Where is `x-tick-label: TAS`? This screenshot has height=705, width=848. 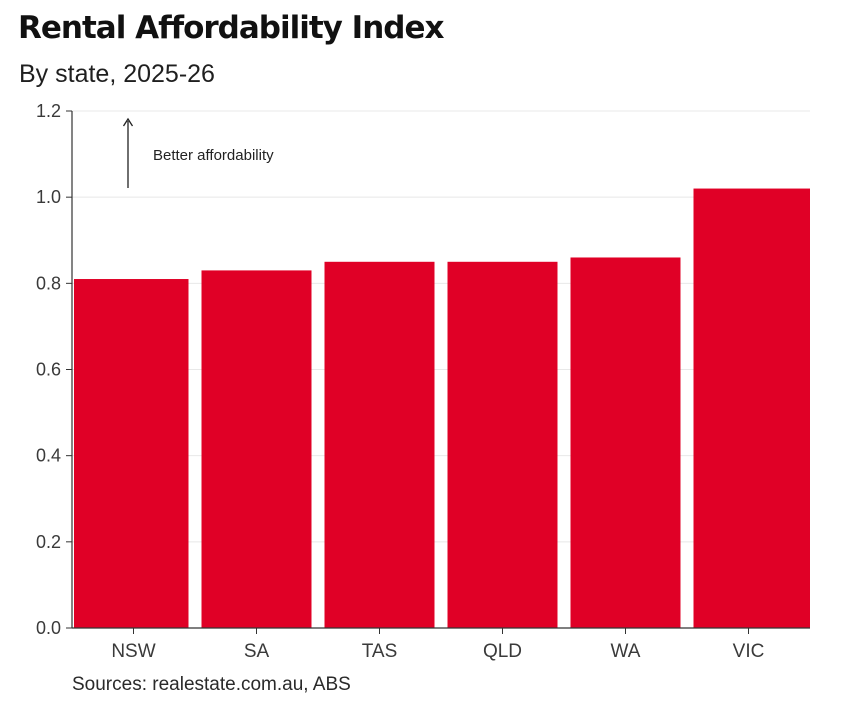
x-tick-label: TAS is located at coordinates (380, 651).